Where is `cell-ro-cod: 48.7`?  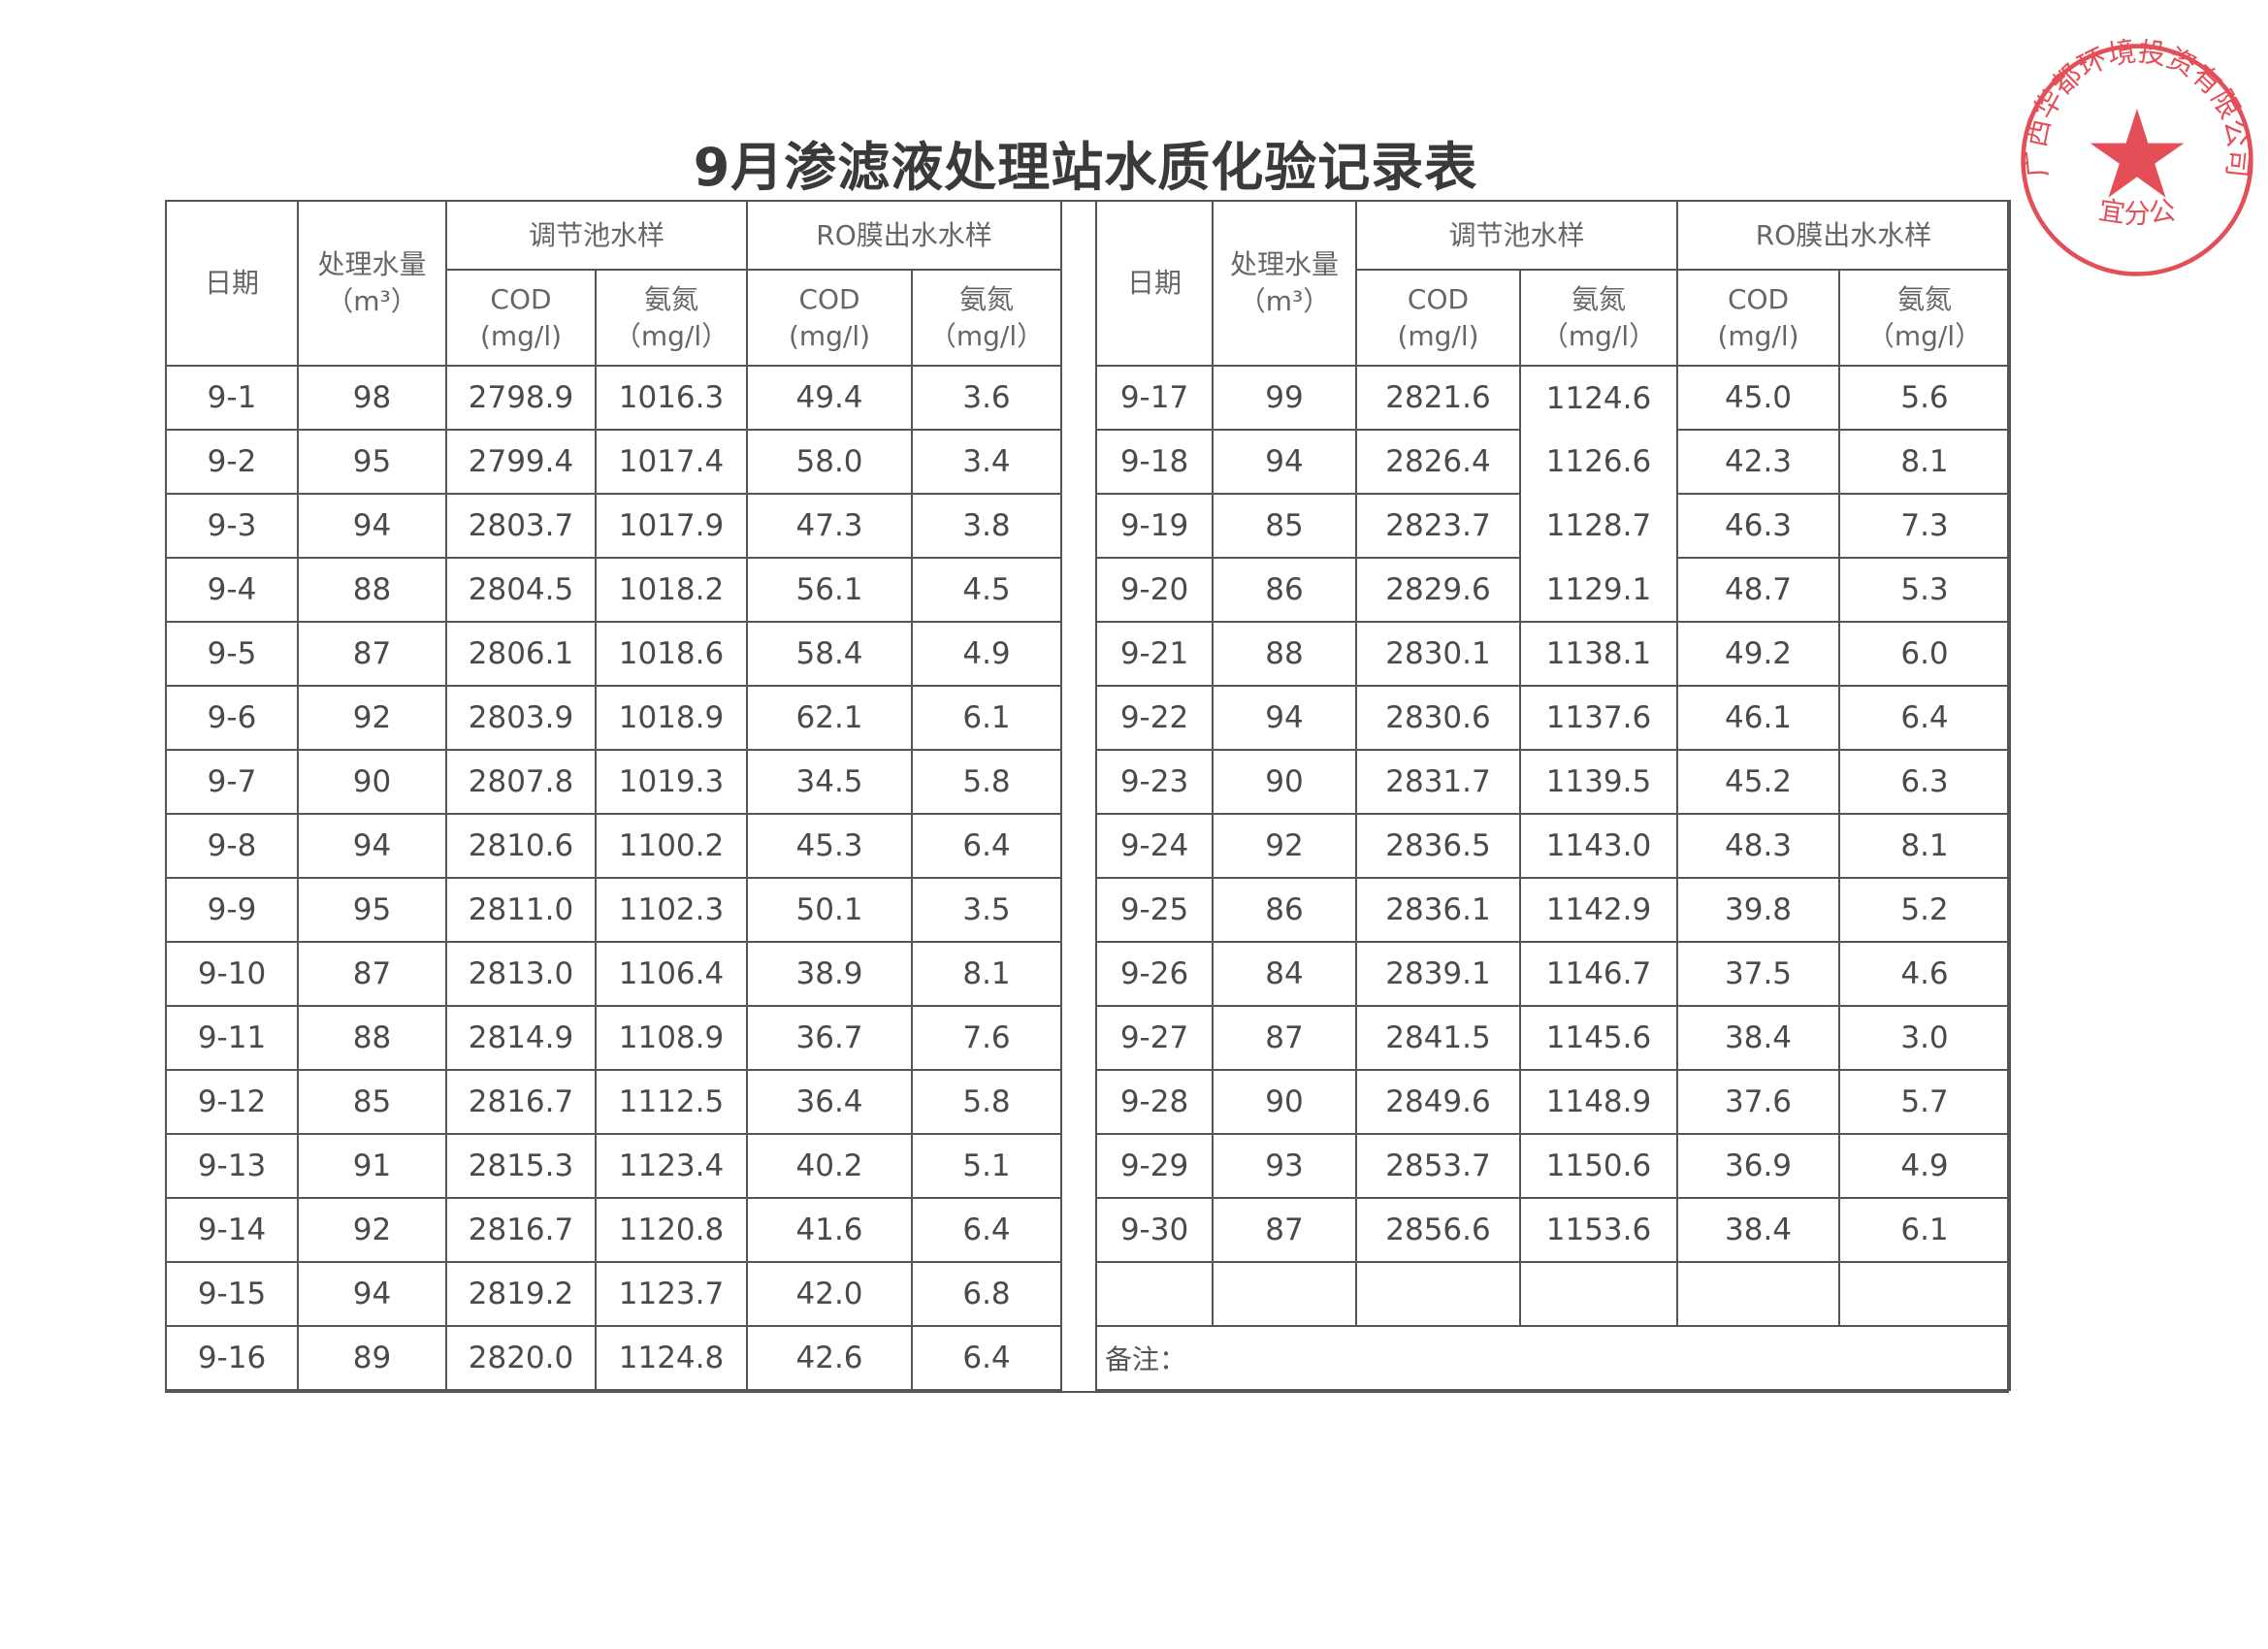 cell-ro-cod: 48.7 is located at coordinates (1758, 590).